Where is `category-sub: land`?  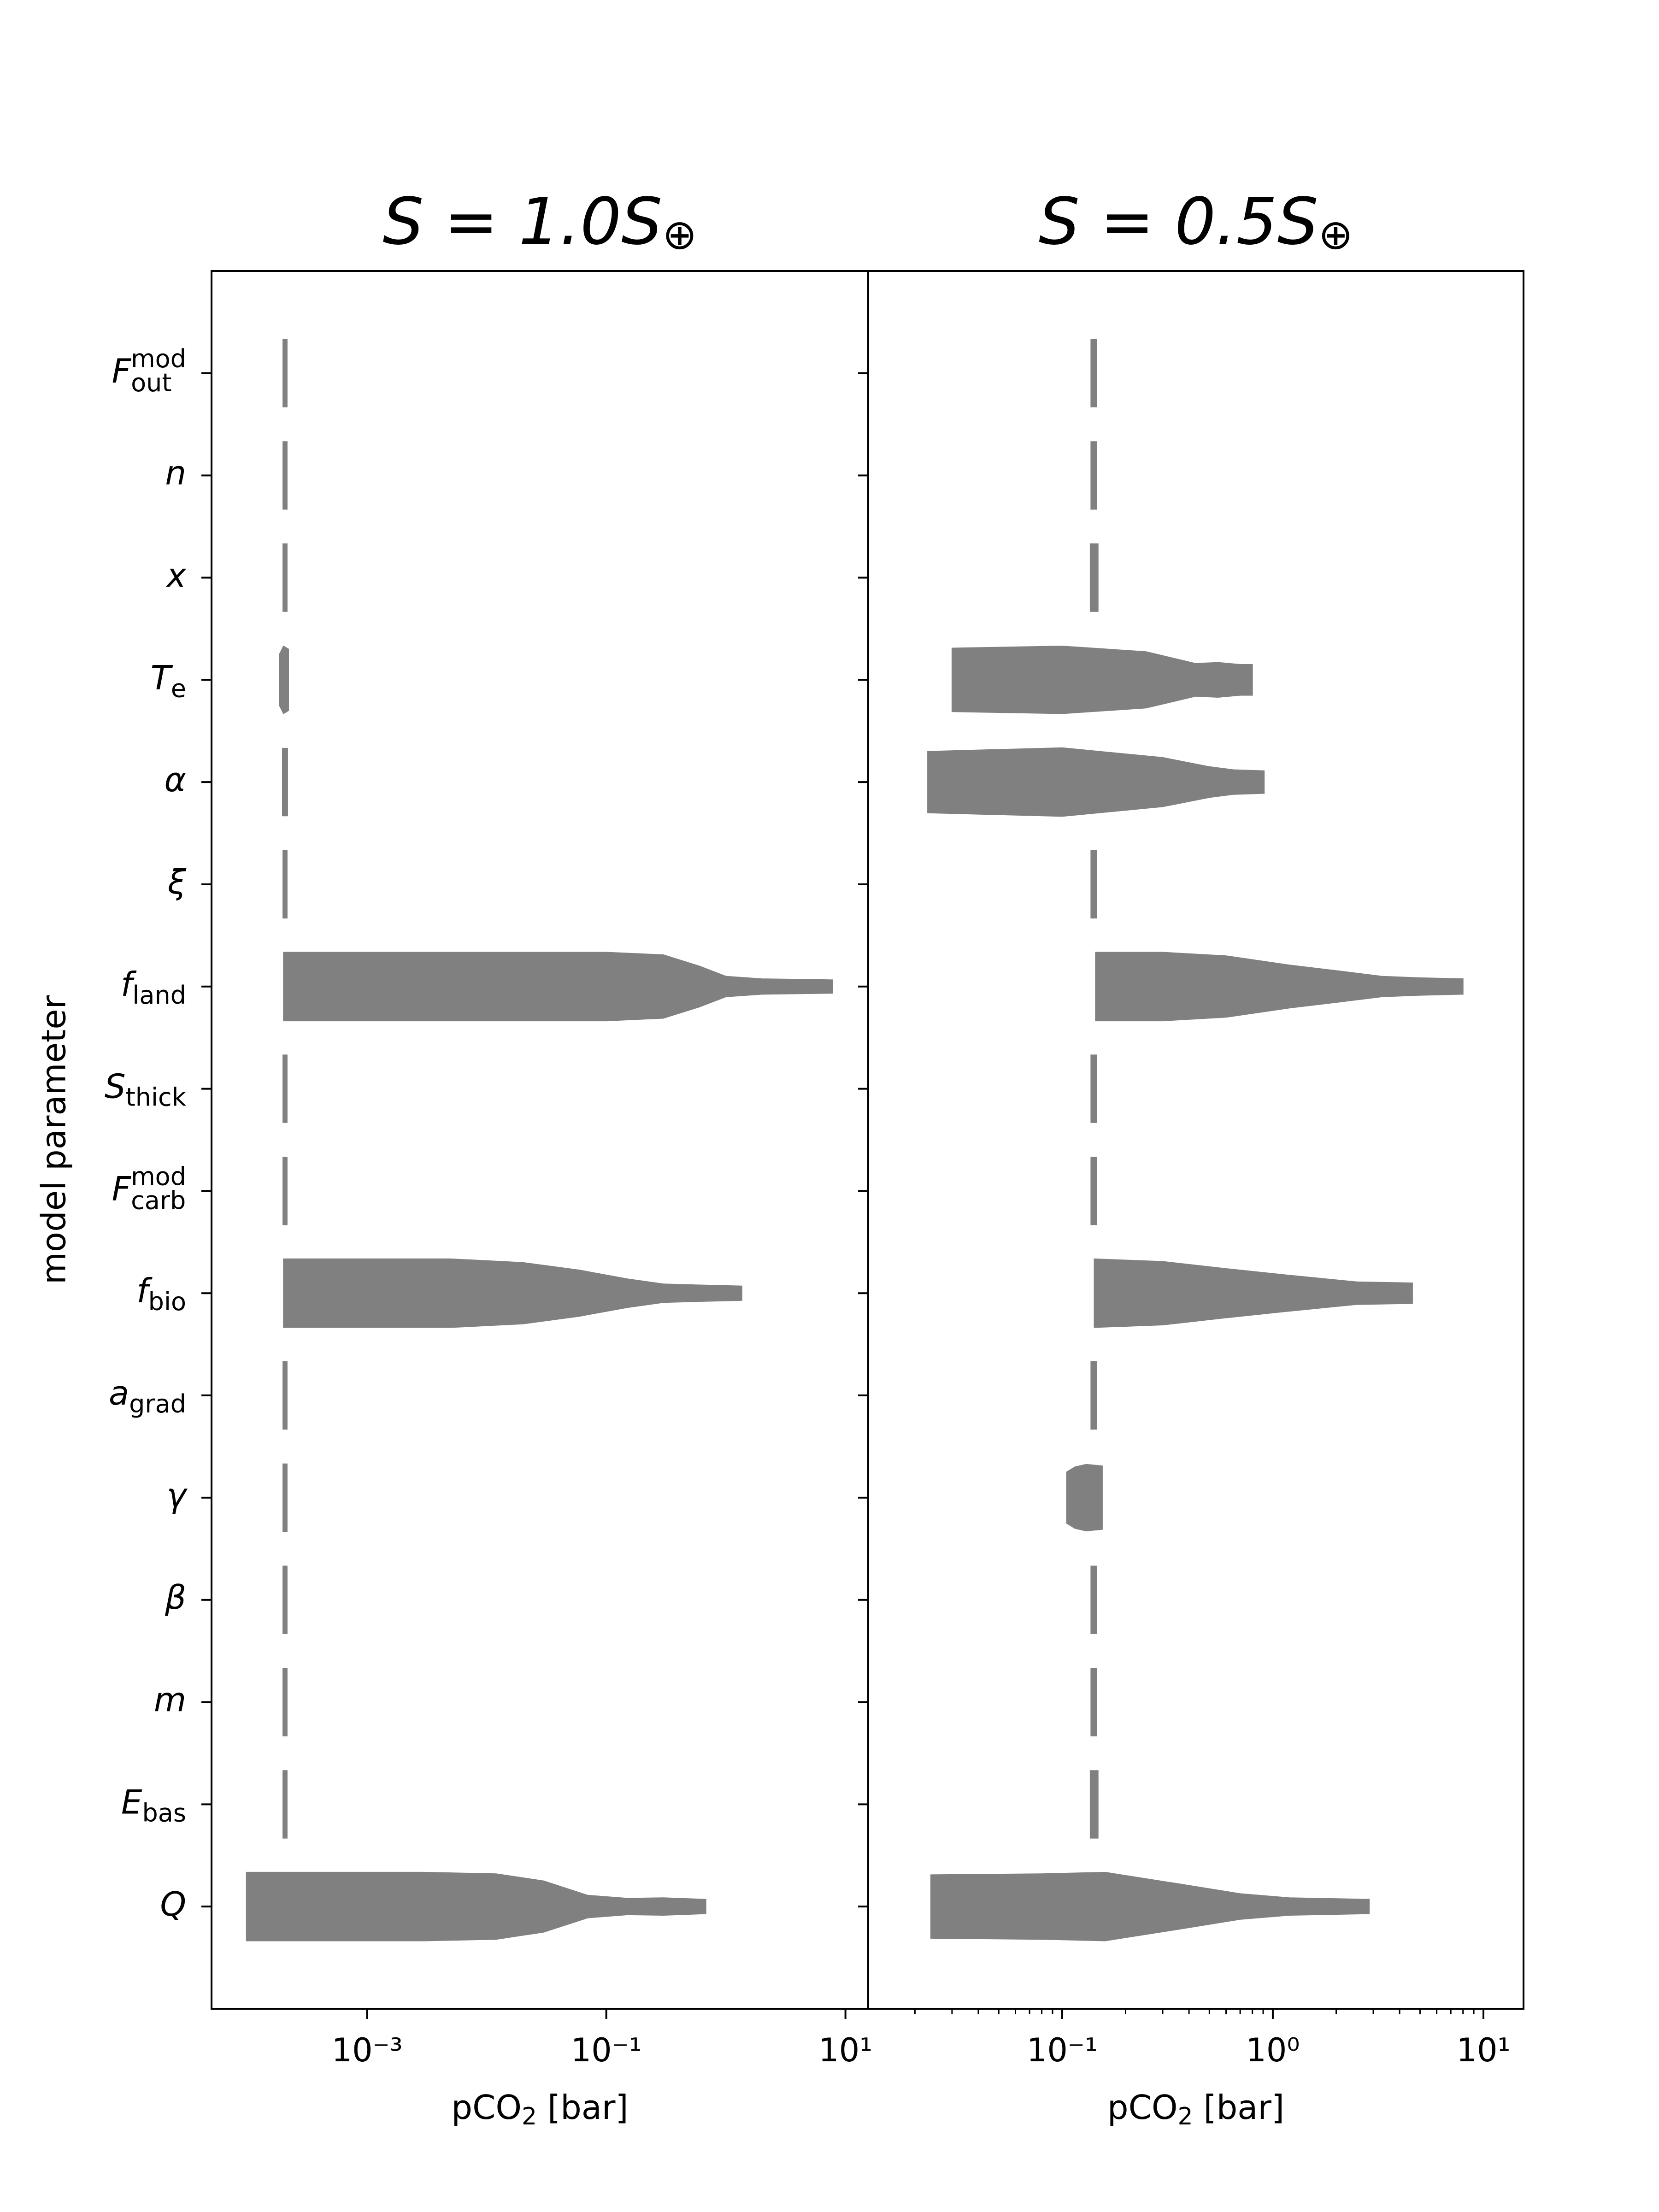
category-sub: land is located at coordinates (159, 994).